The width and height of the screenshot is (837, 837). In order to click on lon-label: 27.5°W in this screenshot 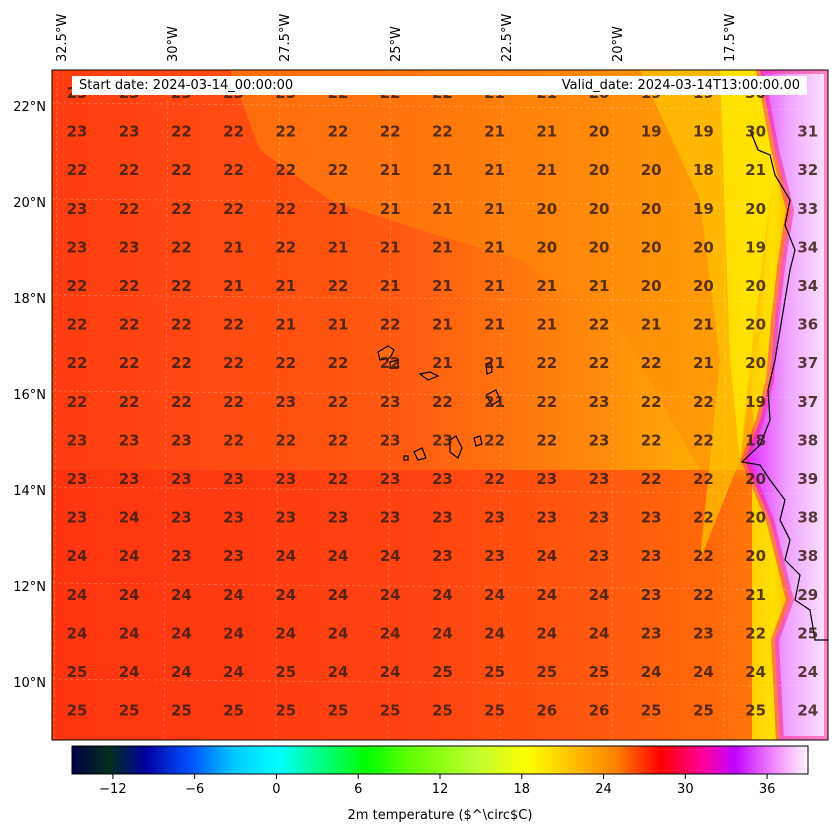, I will do `click(285, 38)`.